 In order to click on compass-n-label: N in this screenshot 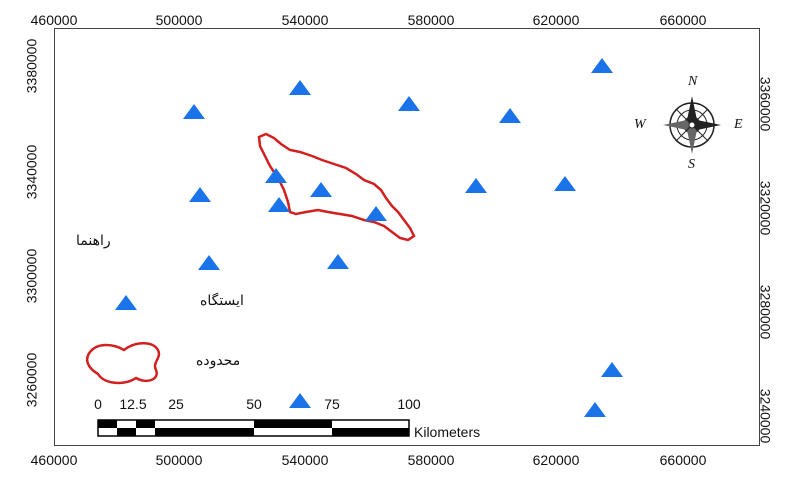, I will do `click(693, 81)`.